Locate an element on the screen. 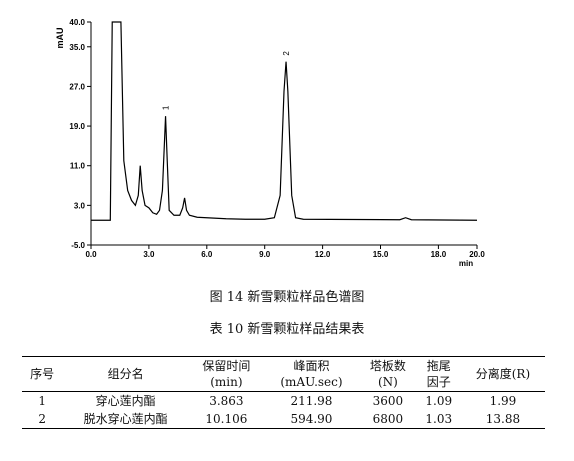 The image size is (574, 461). y-tick-label: 3.0 is located at coordinates (80, 205).